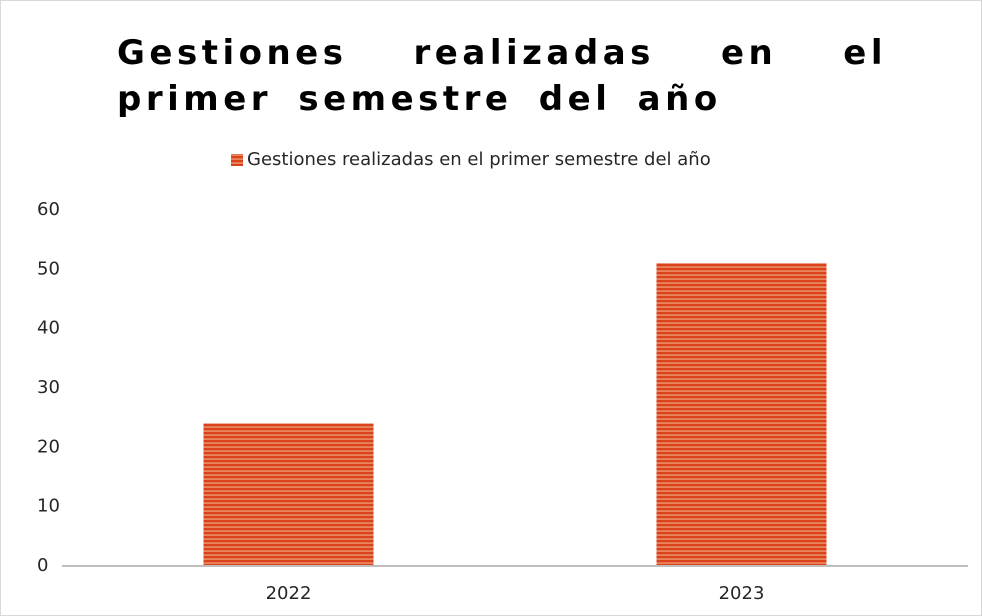 The height and width of the screenshot is (616, 982). What do you see at coordinates (48, 209) in the screenshot?
I see `y-tick-label: 60` at bounding box center [48, 209].